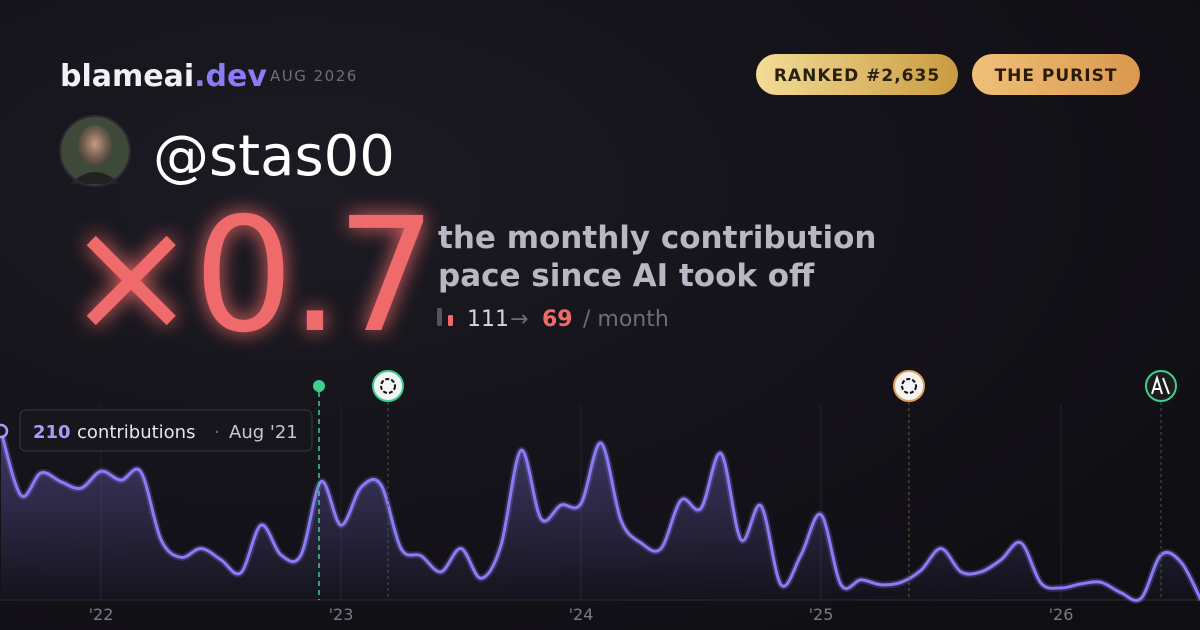  I want to click on rank-badge, so click(857, 74).